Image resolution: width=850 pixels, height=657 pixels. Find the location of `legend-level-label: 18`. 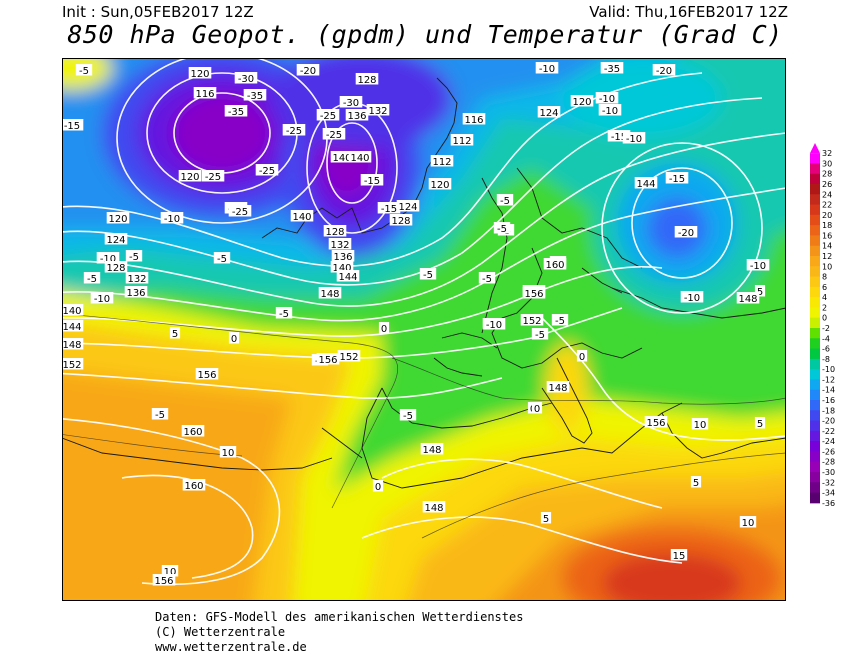

legend-level-label: 18 is located at coordinates (827, 225).